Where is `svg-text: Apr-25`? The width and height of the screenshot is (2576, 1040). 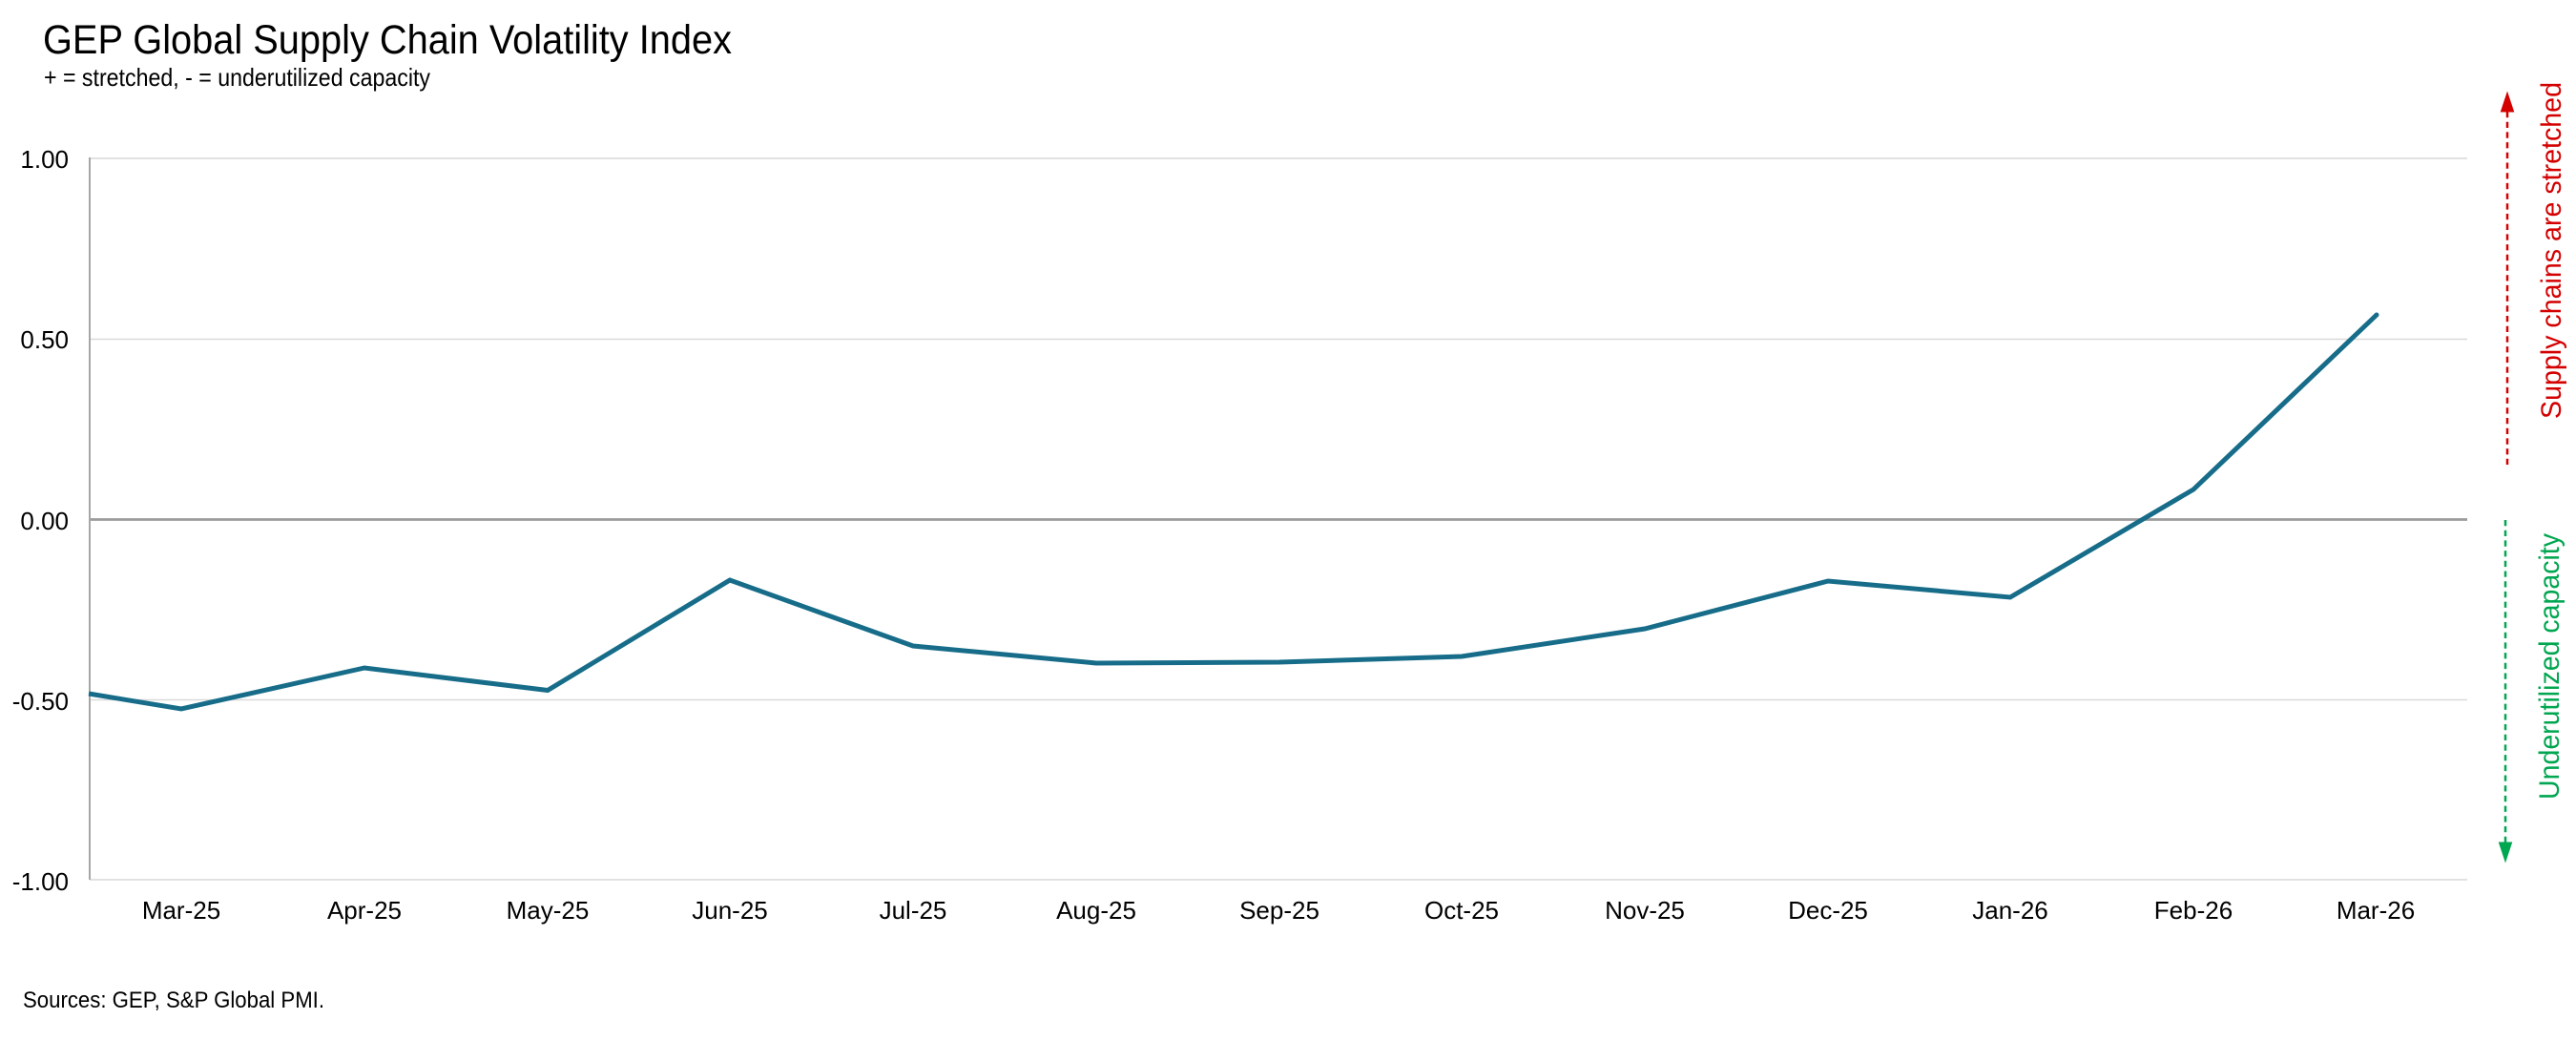 svg-text: Apr-25 is located at coordinates (364, 910).